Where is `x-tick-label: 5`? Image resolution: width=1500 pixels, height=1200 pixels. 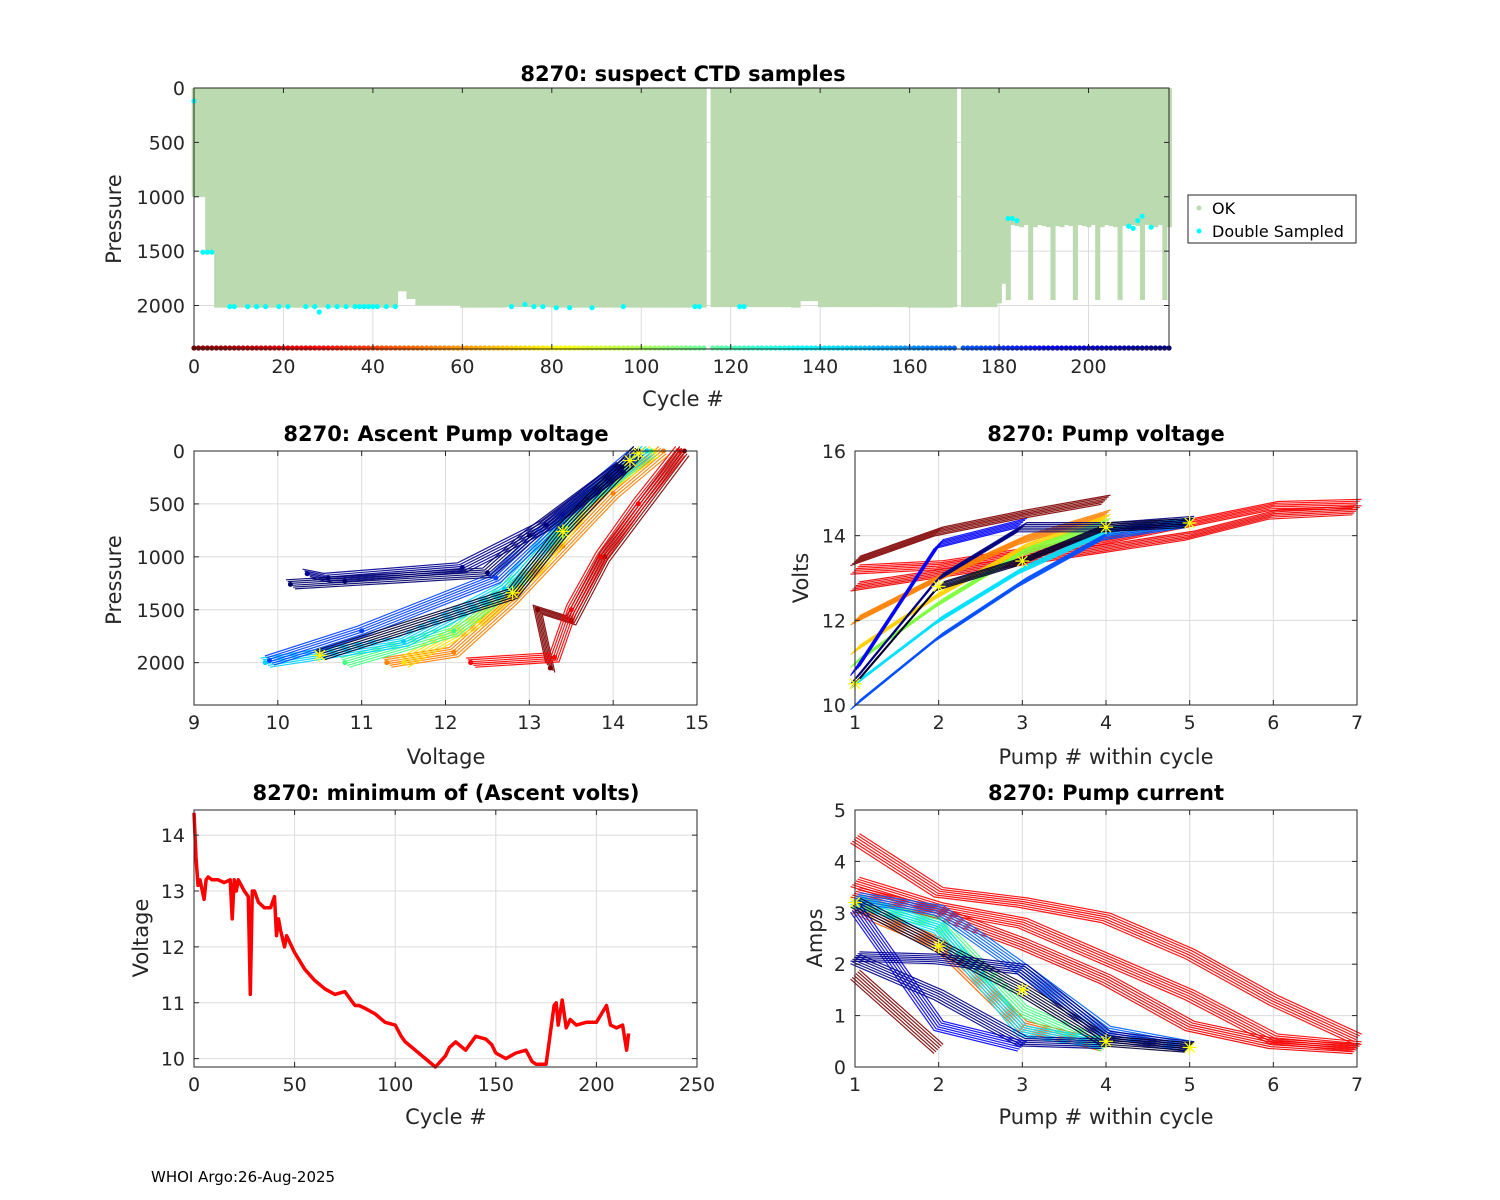
x-tick-label: 5 is located at coordinates (1190, 723).